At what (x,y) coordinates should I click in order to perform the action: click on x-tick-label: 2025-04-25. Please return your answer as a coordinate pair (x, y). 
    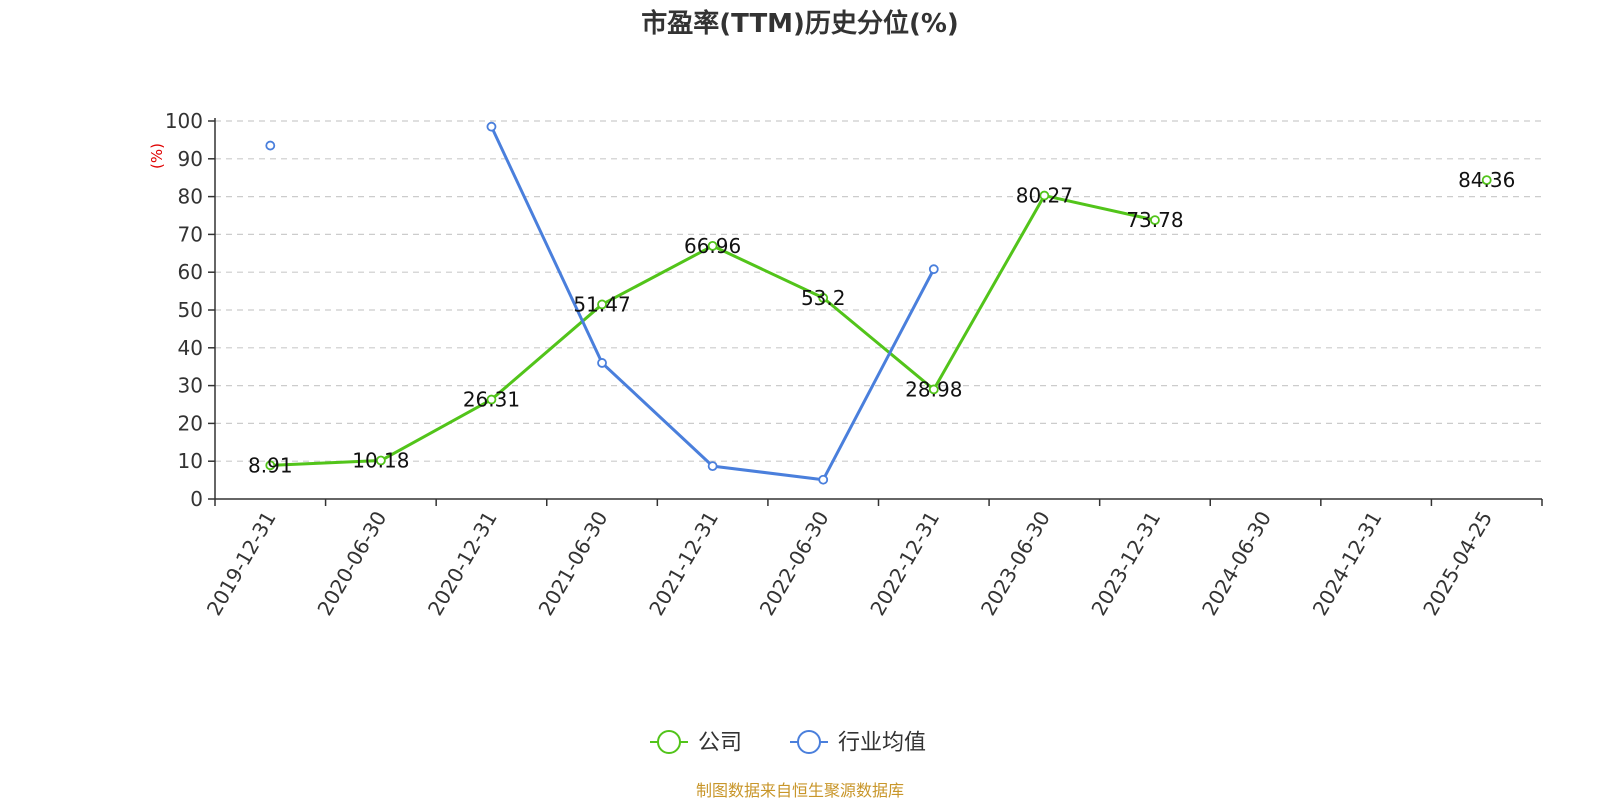
    Looking at the image, I should click on (1457, 563).